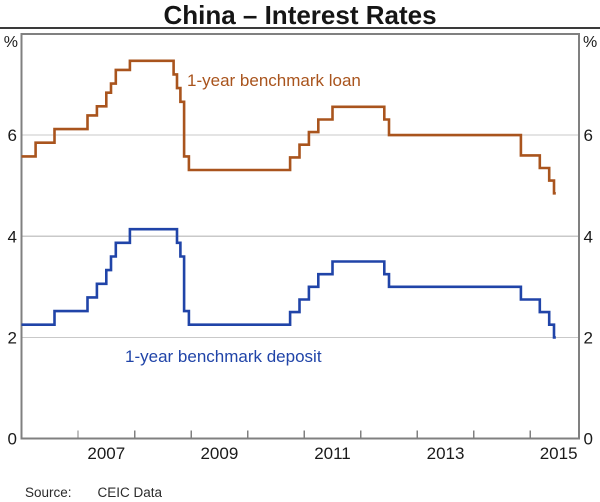  Describe the element at coordinates (332, 453) in the screenshot. I see `x-tick-label-2011: 2011` at that location.